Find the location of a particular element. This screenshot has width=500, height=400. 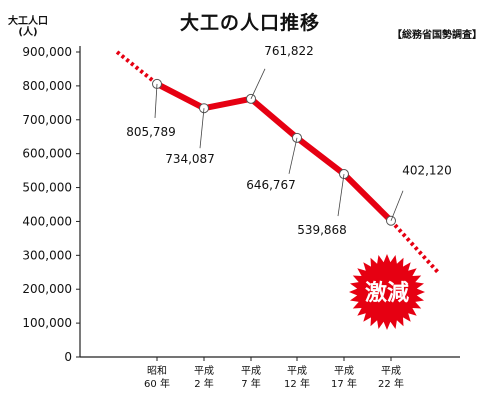

y-tick-label: 900,000 is located at coordinates (47, 52).